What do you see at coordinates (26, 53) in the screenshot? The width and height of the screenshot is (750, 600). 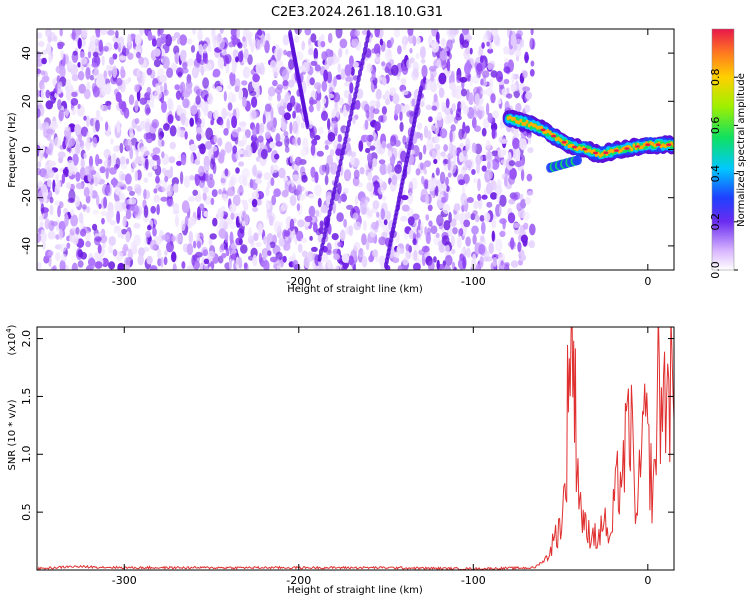 I see `y-tick-label: 40` at bounding box center [26, 53].